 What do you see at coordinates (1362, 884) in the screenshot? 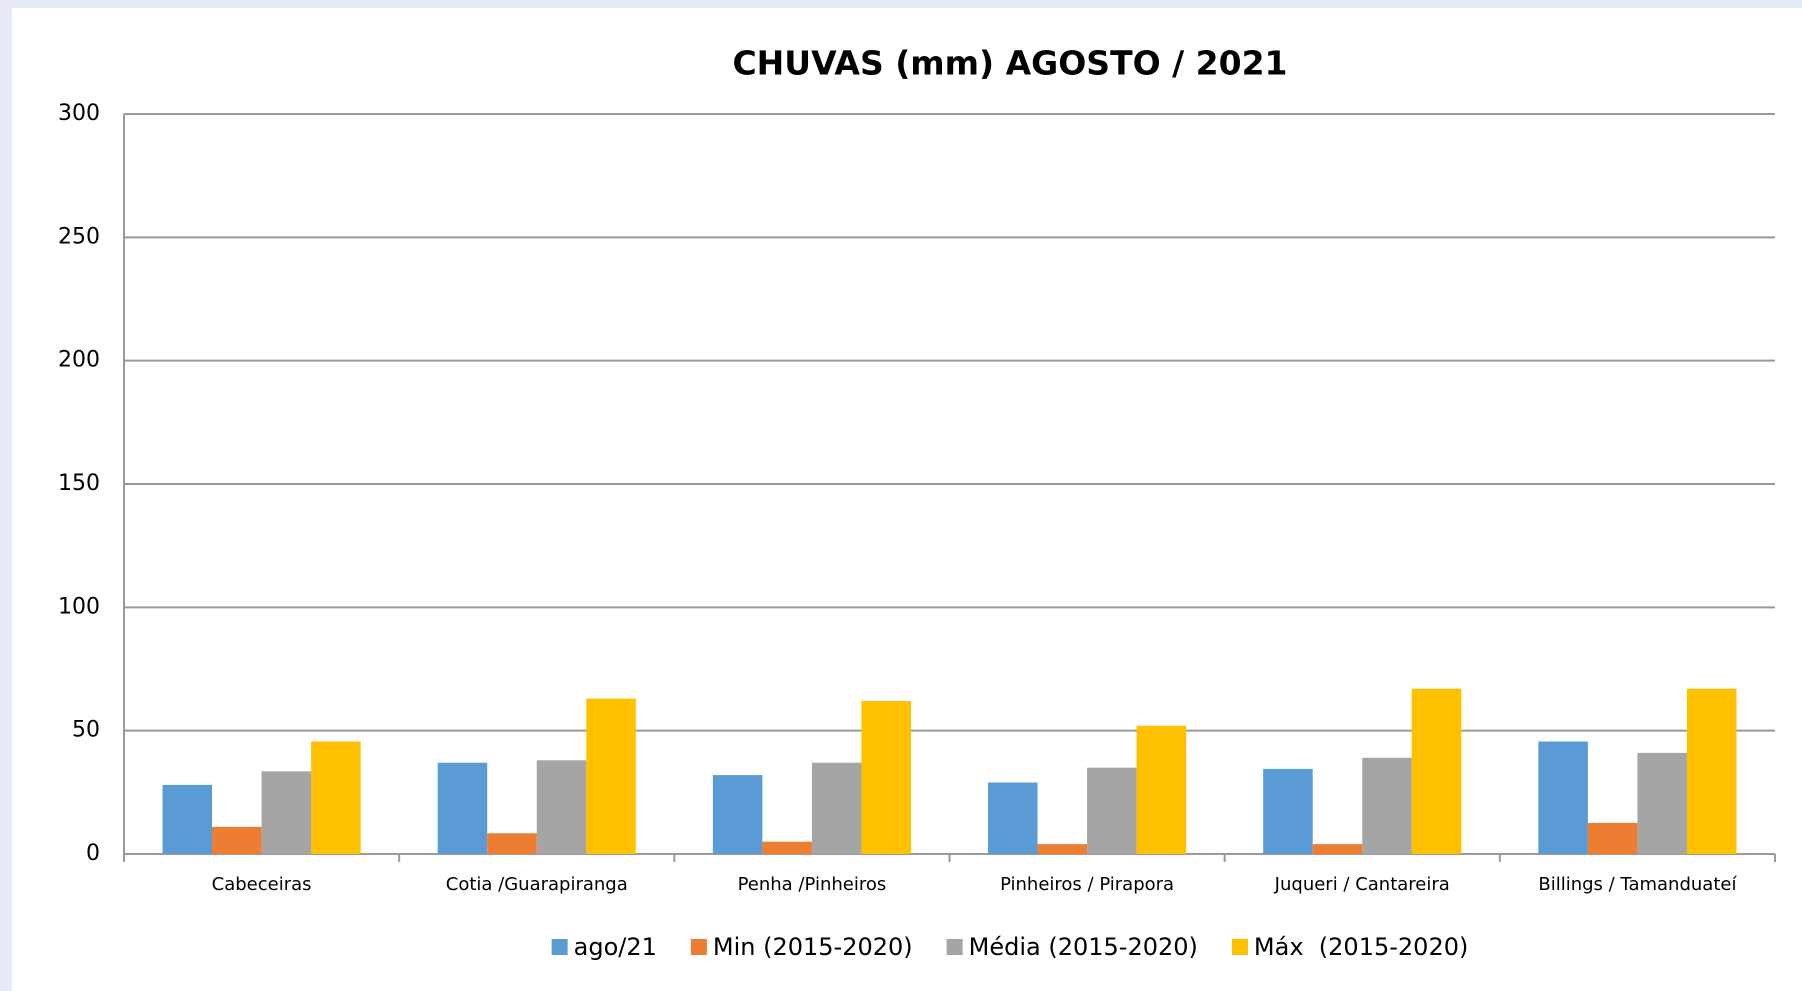
I see `x-tick-label: Juqueri / Cantareira` at bounding box center [1362, 884].